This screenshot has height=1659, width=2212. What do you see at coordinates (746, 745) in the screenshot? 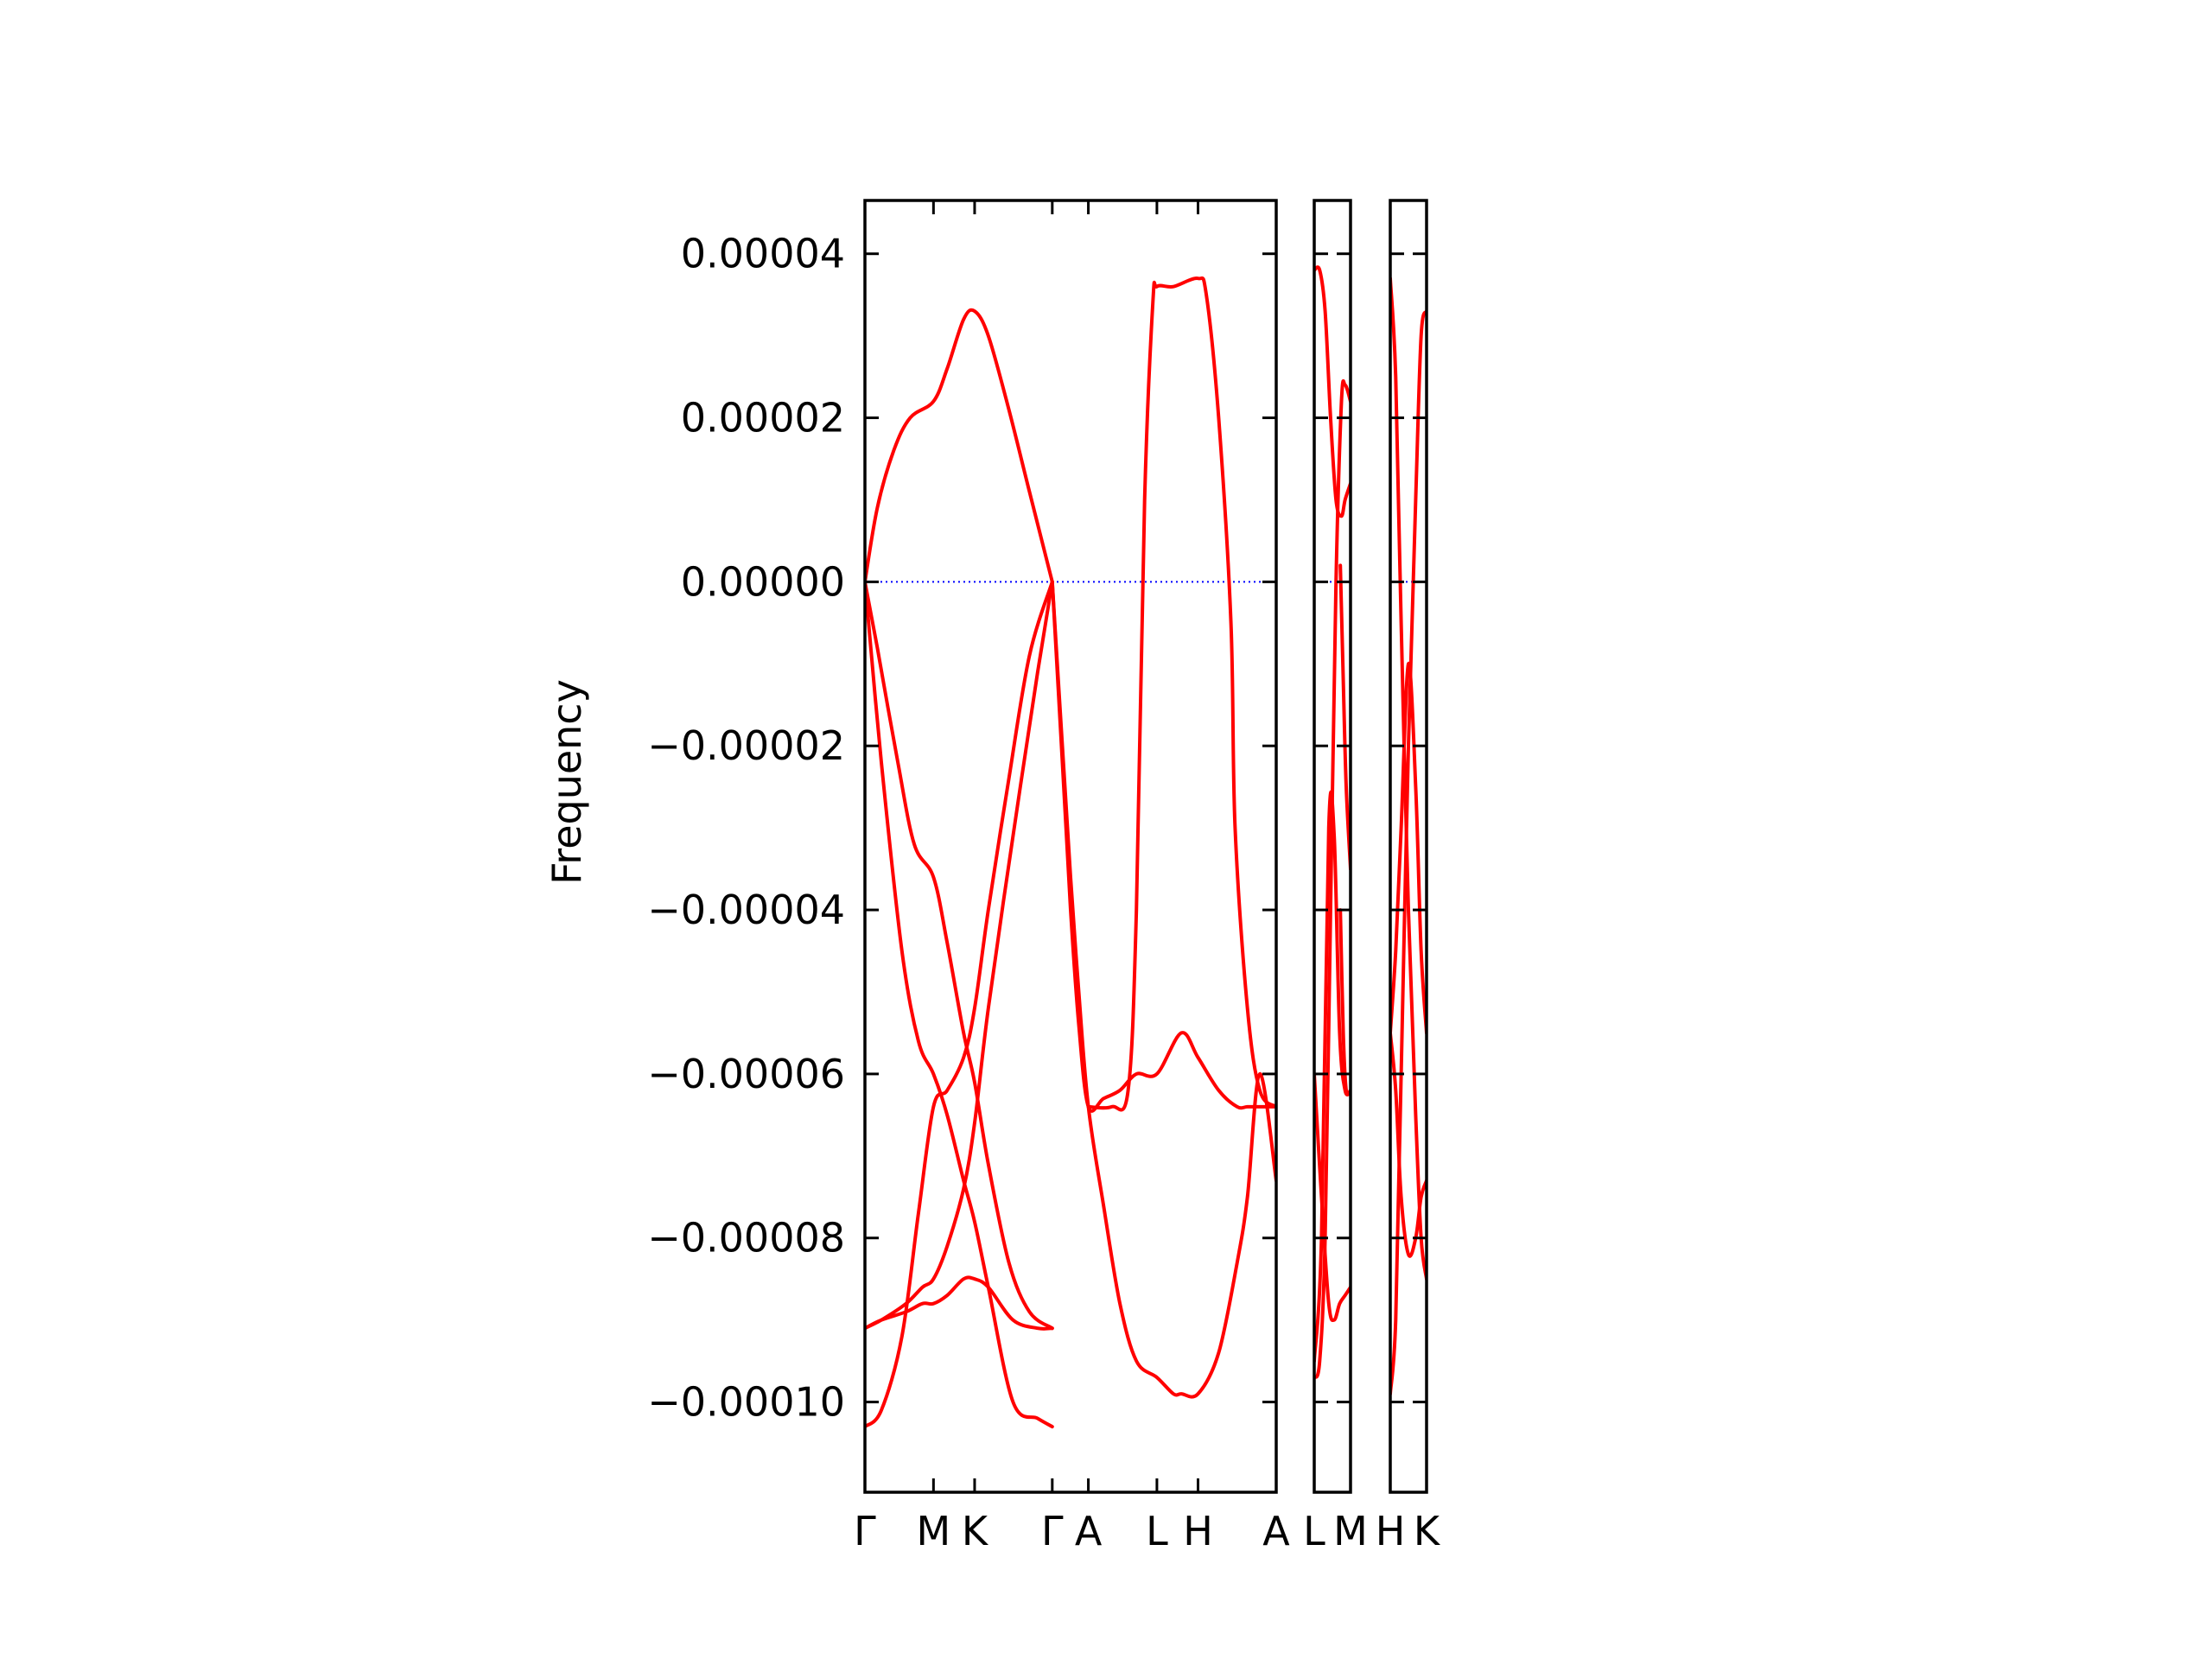
I see `y-tick-label: −0.00002` at bounding box center [746, 745].